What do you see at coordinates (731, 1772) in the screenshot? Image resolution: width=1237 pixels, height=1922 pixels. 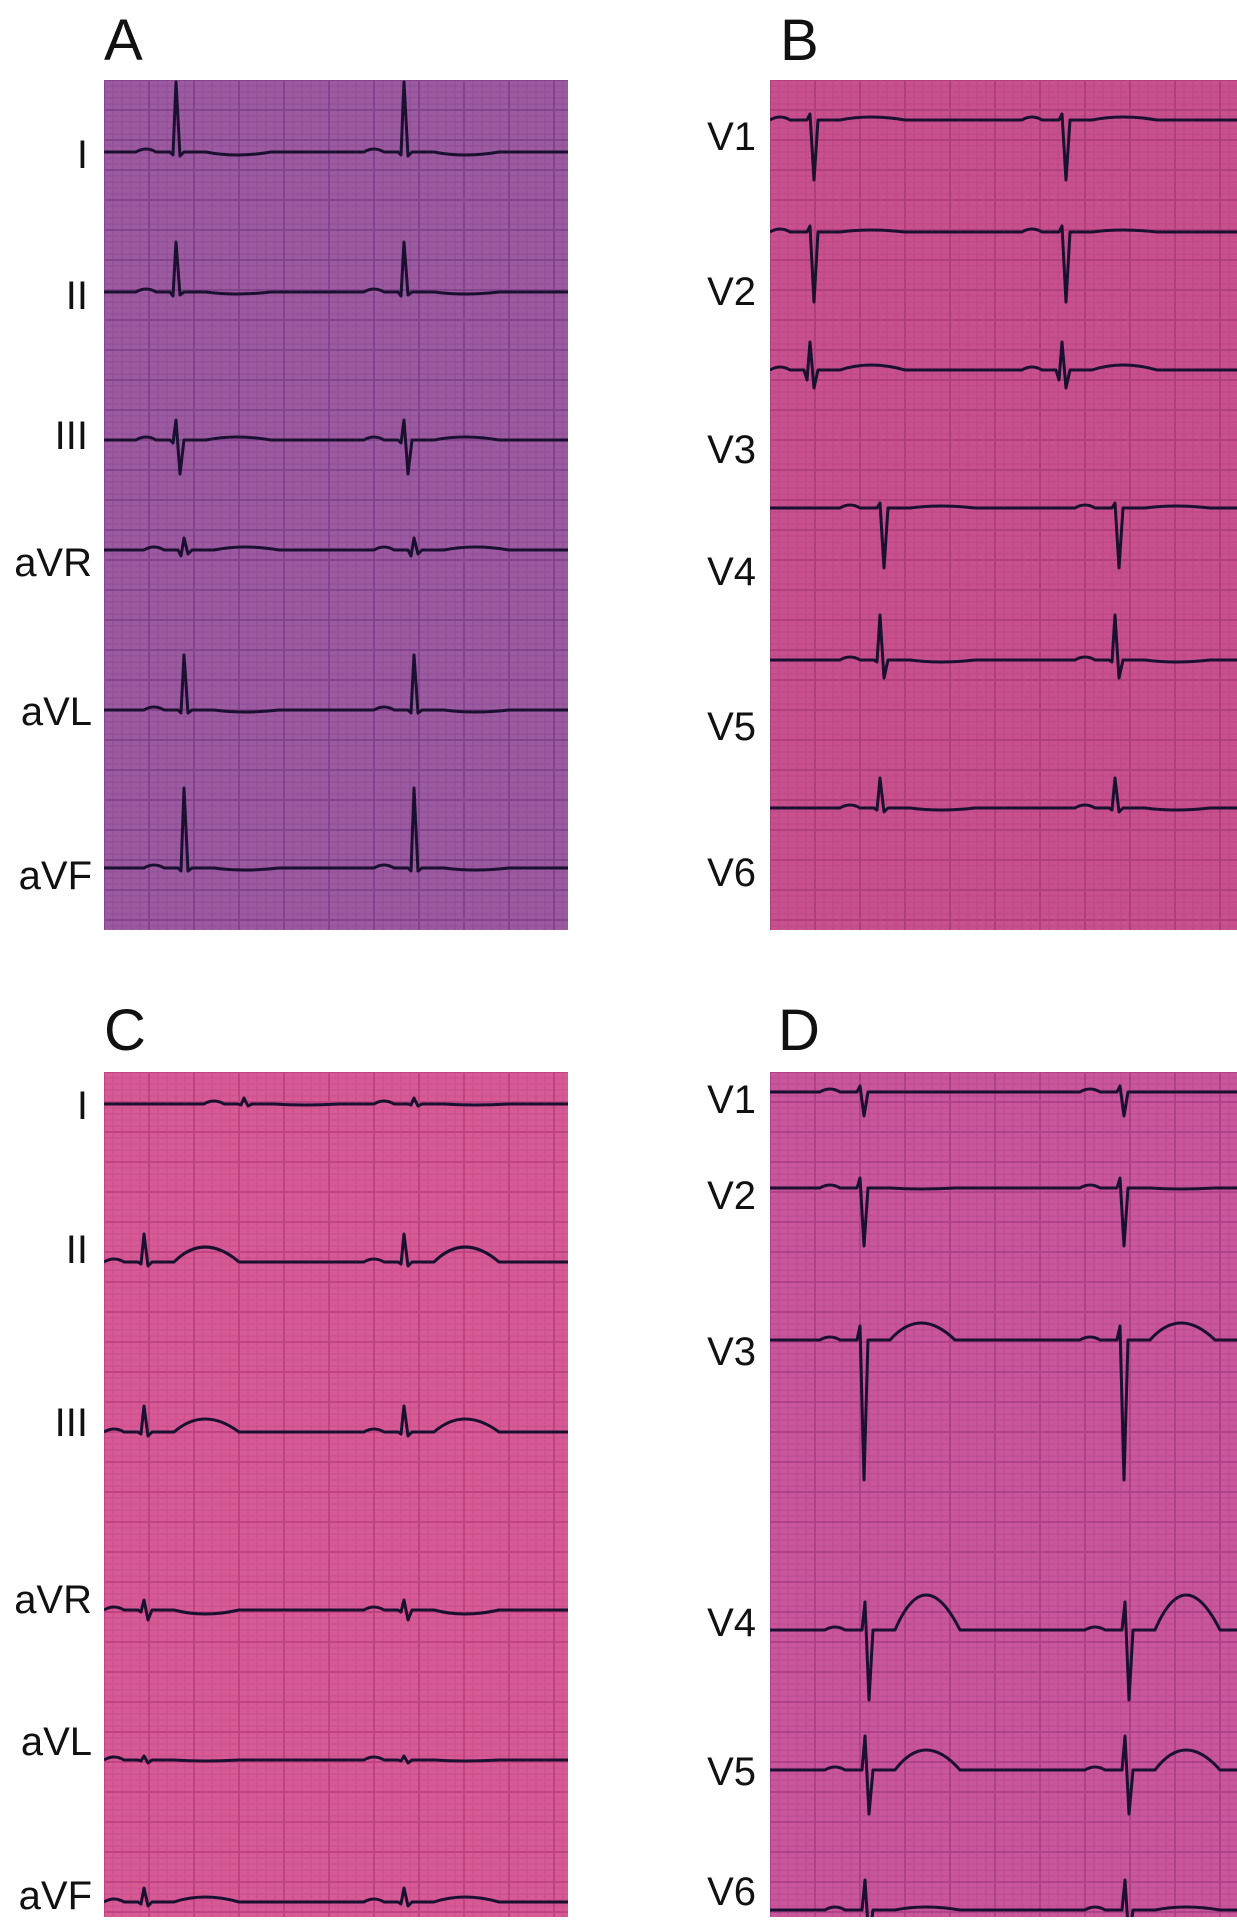 I see `lead-label-d-v5: V5` at bounding box center [731, 1772].